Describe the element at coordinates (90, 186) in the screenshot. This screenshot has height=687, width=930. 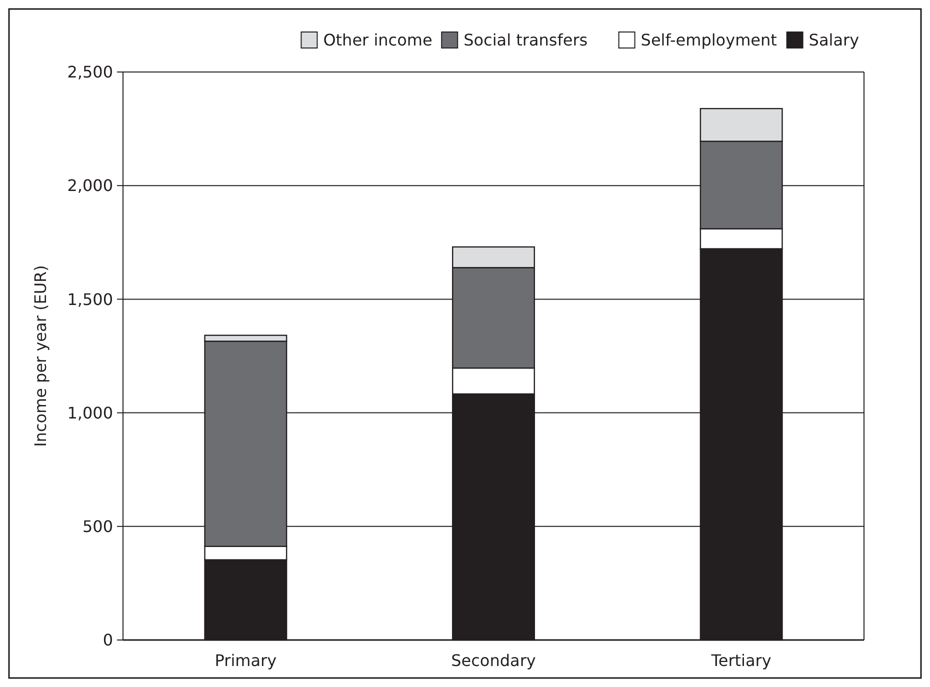
I see `y-tick-label: 2,000` at that location.